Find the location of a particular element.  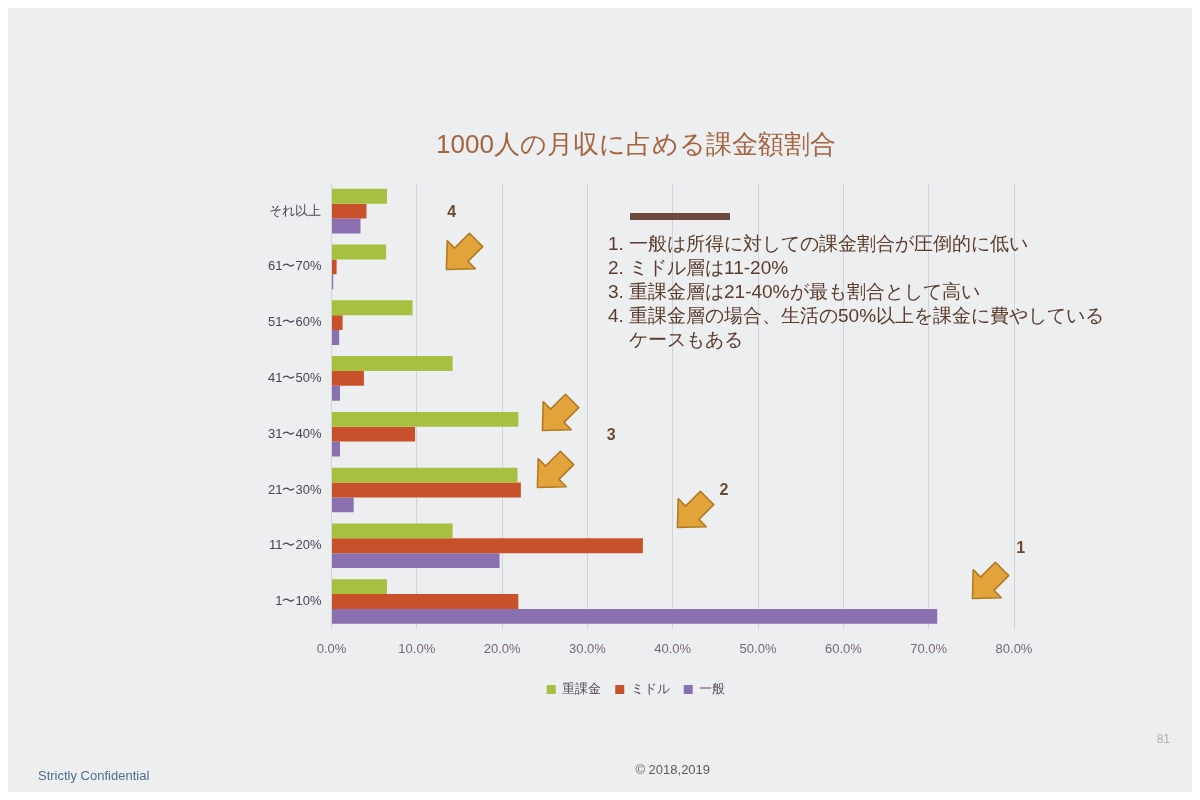

x-tick-label: 50.0% is located at coordinates (758, 648).